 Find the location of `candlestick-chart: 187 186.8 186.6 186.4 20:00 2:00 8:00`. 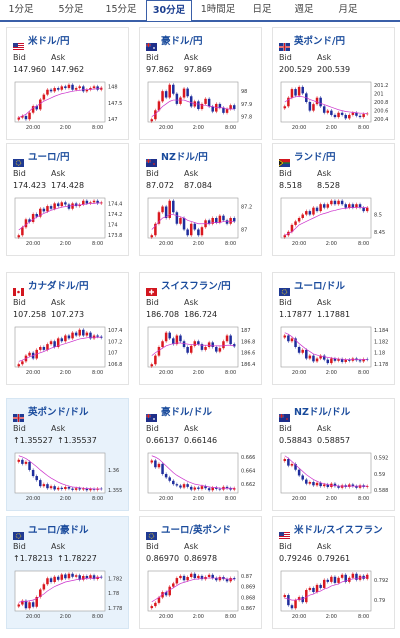

candlestick-chart: 187 186.8 186.6 186.4 20:00 2:00 8:00 is located at coordinates (202, 352).